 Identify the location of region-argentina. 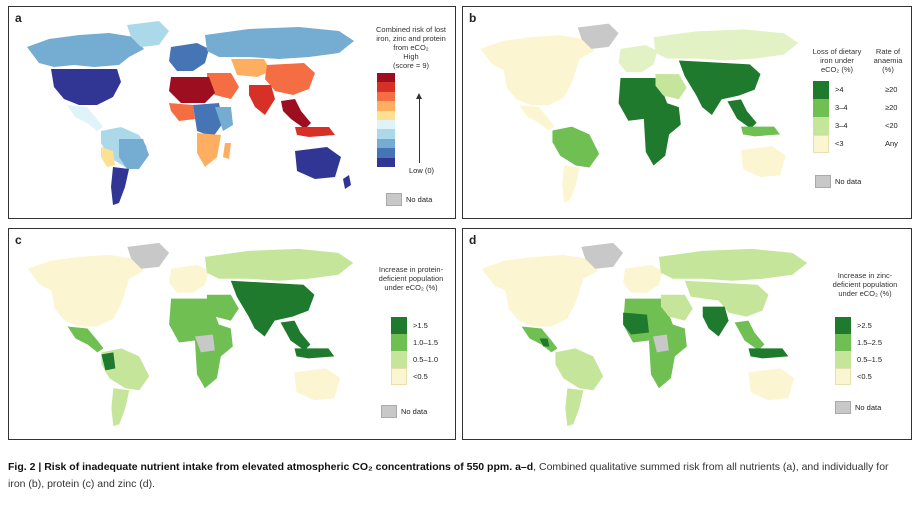
(120, 186).